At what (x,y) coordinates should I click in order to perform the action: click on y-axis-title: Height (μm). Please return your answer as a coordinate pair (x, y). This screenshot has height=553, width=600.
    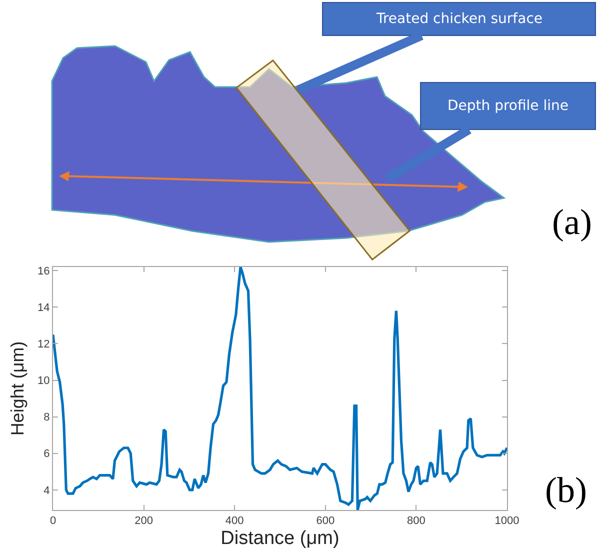
    Looking at the image, I should click on (18, 388).